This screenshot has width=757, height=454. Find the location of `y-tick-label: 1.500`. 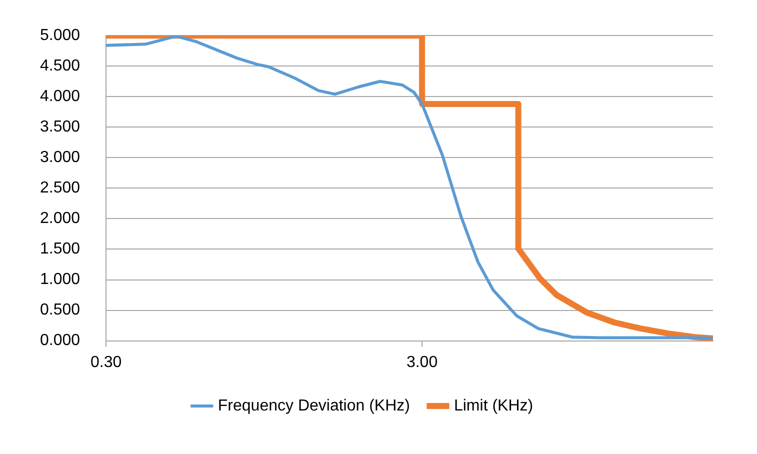

y-tick-label: 1.500 is located at coordinates (60, 249).